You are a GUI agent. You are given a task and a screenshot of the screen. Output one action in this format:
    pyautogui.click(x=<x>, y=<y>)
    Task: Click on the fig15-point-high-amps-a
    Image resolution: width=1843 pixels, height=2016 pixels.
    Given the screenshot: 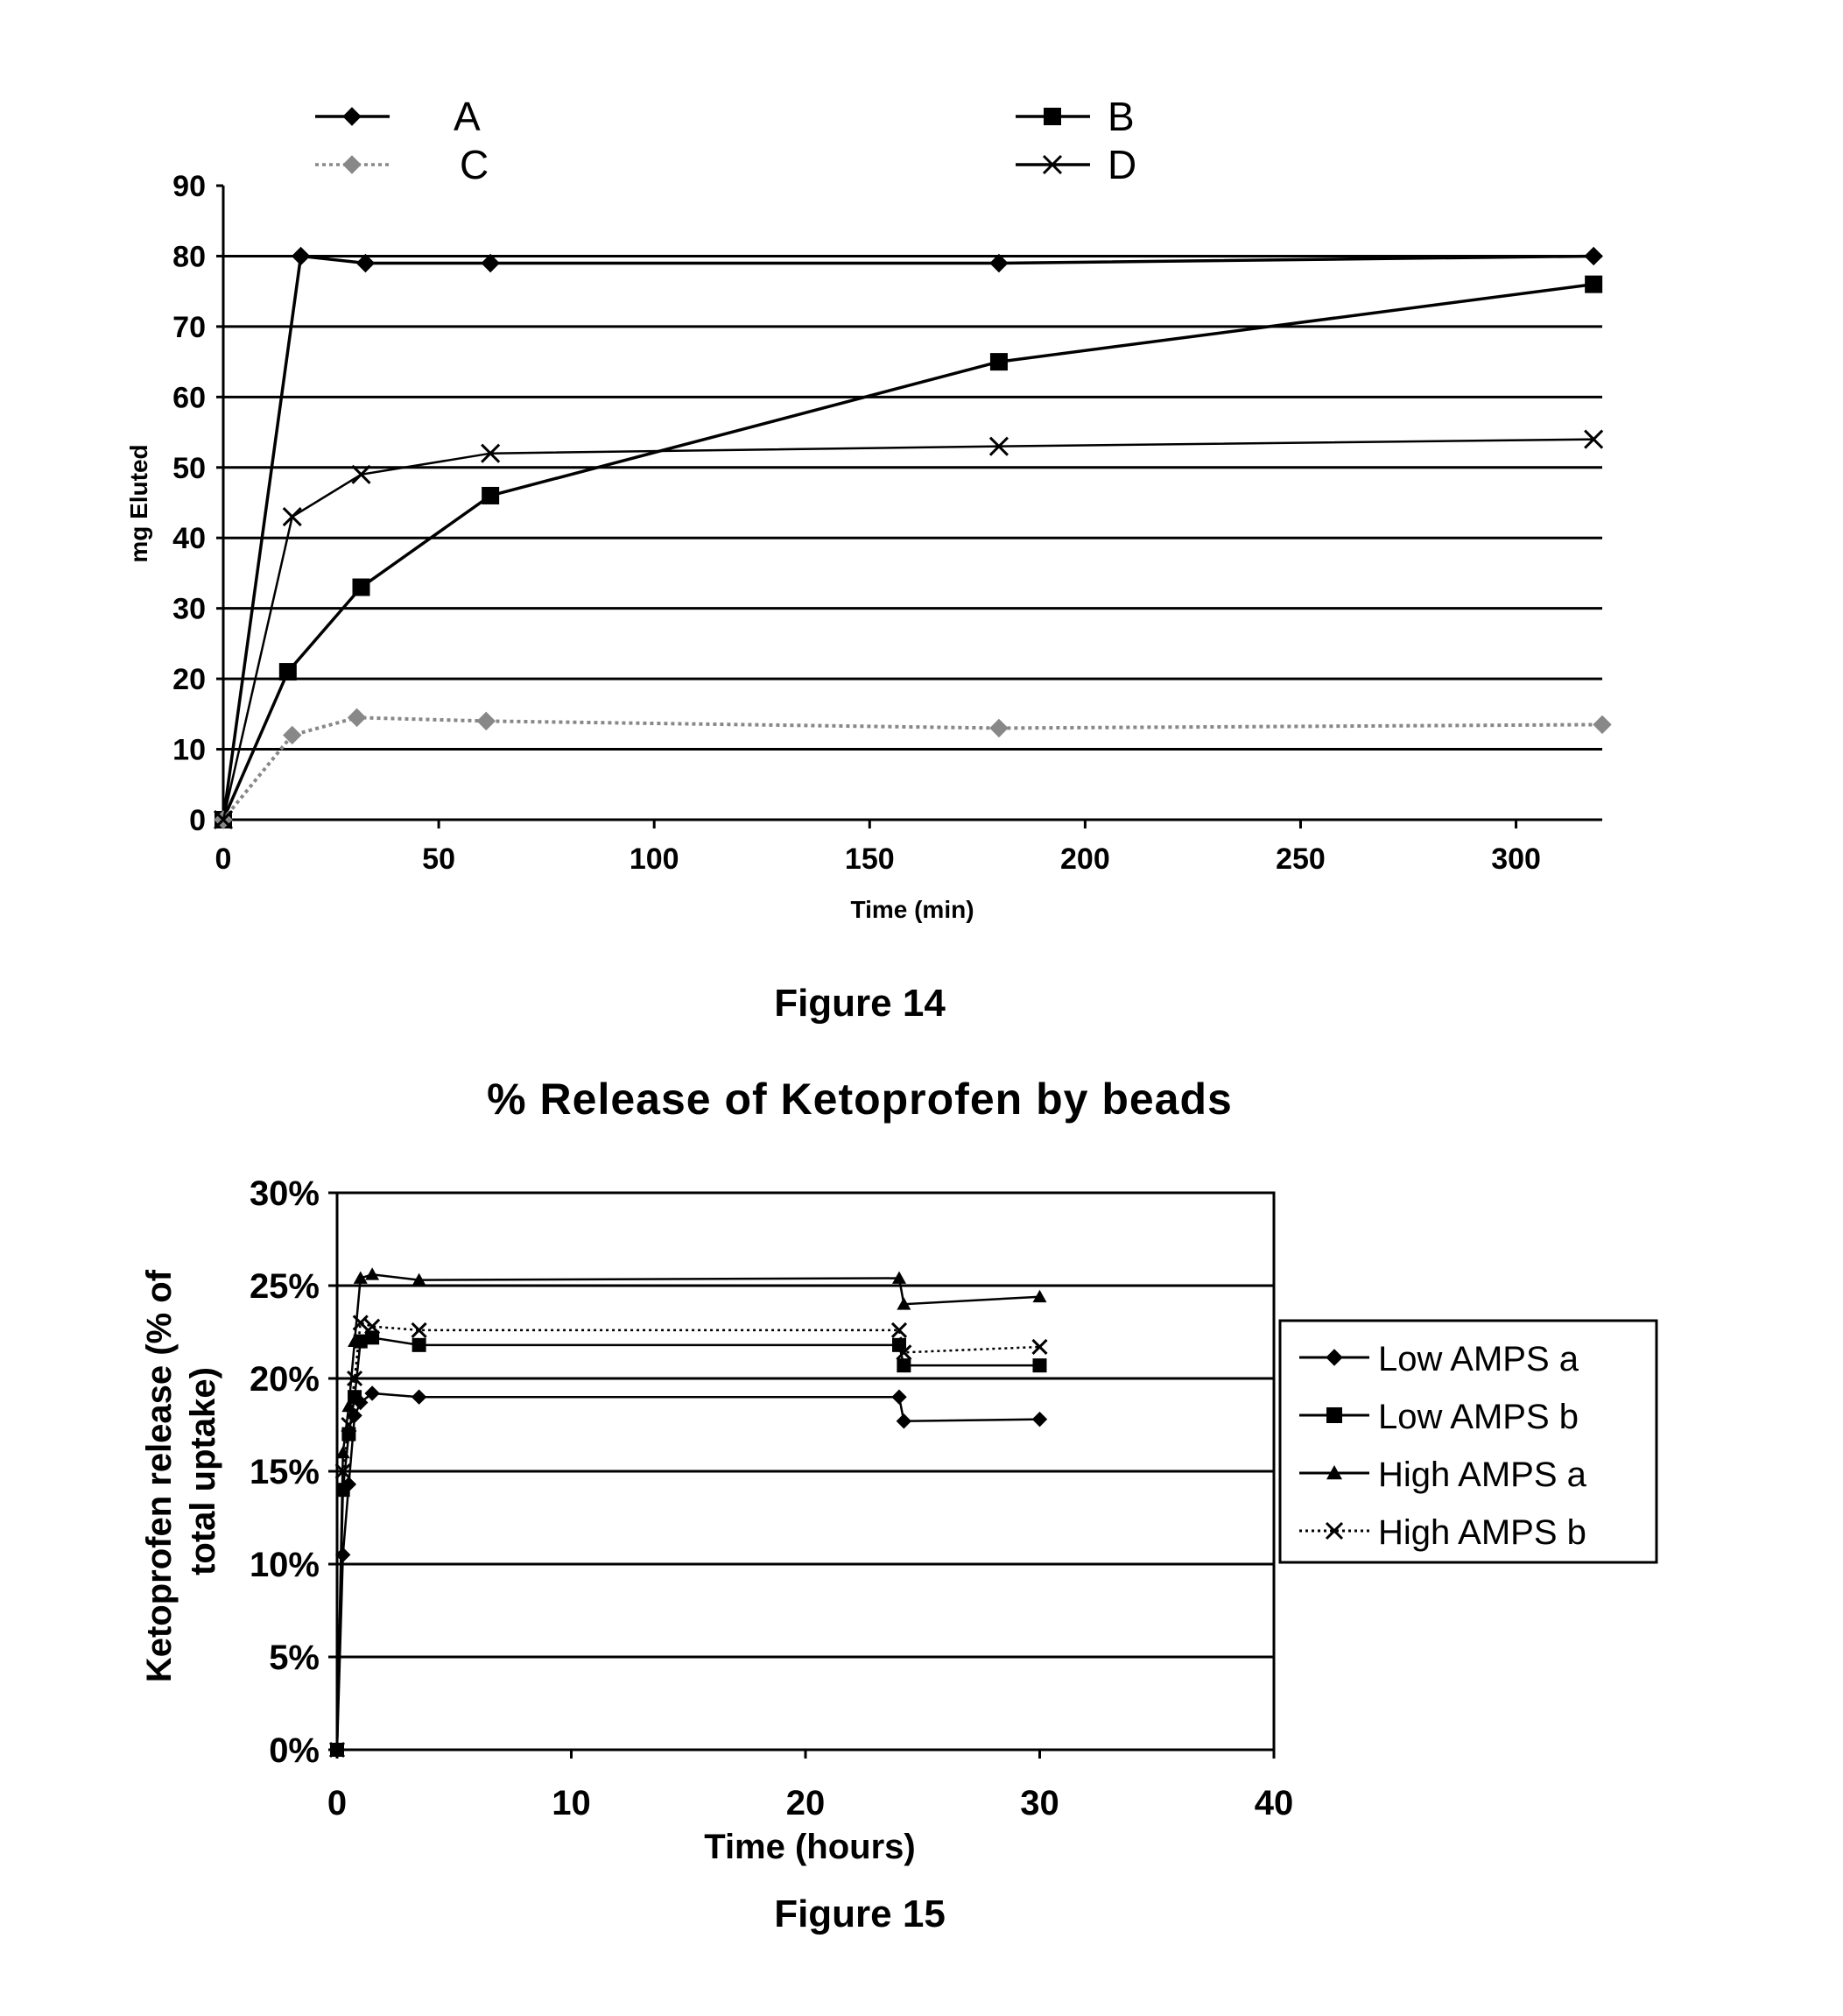 What is the action you would take?
    pyautogui.click(x=372, y=1273)
    